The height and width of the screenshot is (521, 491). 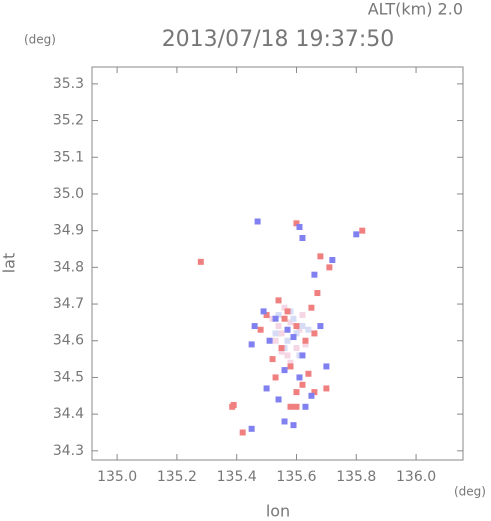 What do you see at coordinates (278, 39) in the screenshot?
I see `chart-title: 2013/07/18 19:37:50` at bounding box center [278, 39].